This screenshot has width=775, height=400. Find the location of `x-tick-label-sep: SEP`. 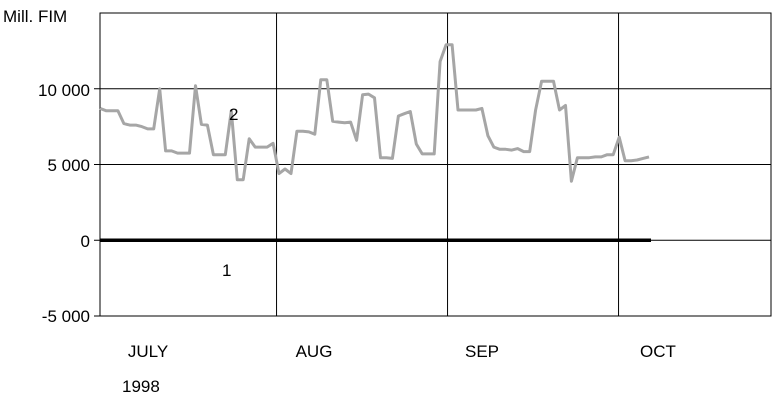

x-tick-label-sep: SEP is located at coordinates (482, 351).